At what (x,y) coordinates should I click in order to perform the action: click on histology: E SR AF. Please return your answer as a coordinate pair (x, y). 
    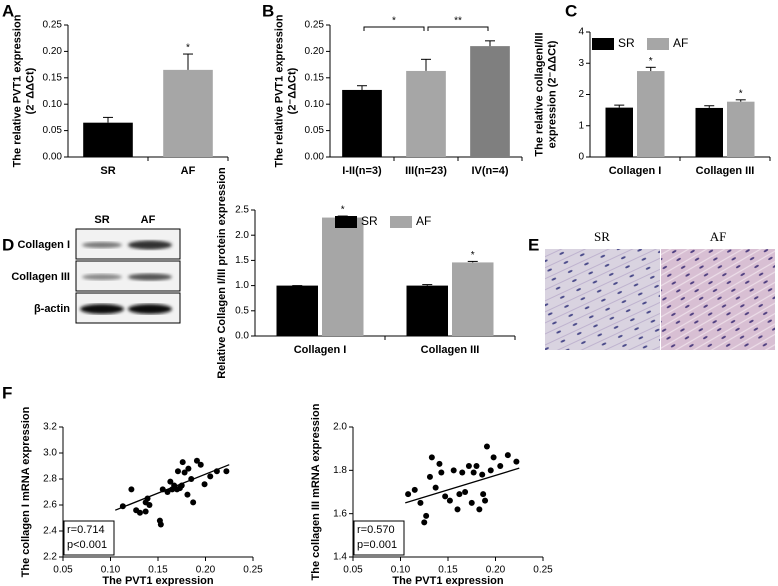
    Looking at the image, I should click on (651, 289).